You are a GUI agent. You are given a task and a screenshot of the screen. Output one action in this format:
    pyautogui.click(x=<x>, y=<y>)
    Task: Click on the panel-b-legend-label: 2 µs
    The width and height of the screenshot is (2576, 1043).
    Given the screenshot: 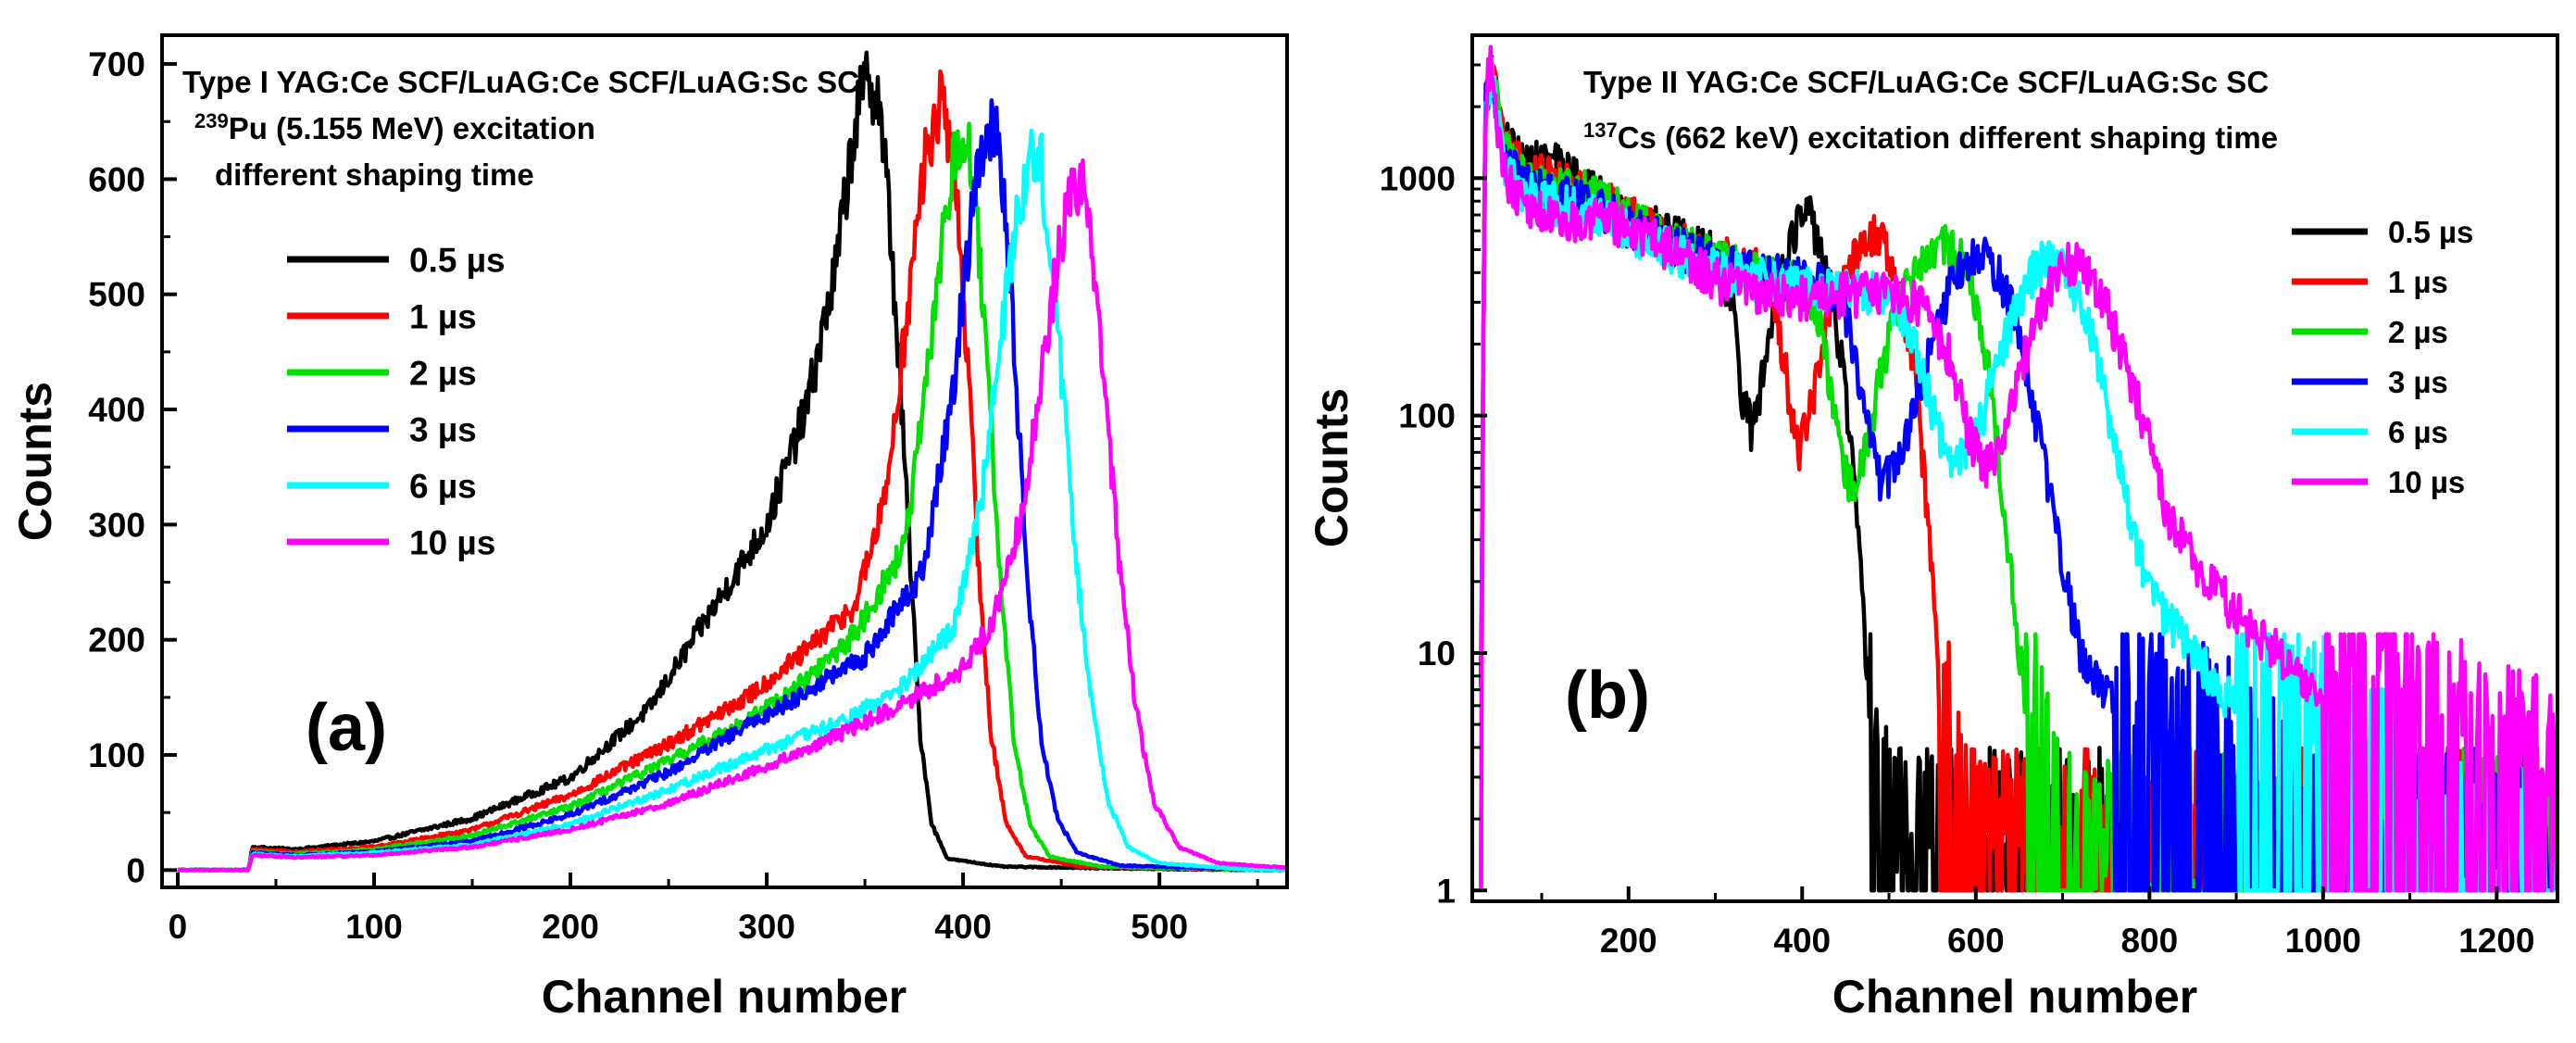 What is the action you would take?
    pyautogui.click(x=2418, y=332)
    